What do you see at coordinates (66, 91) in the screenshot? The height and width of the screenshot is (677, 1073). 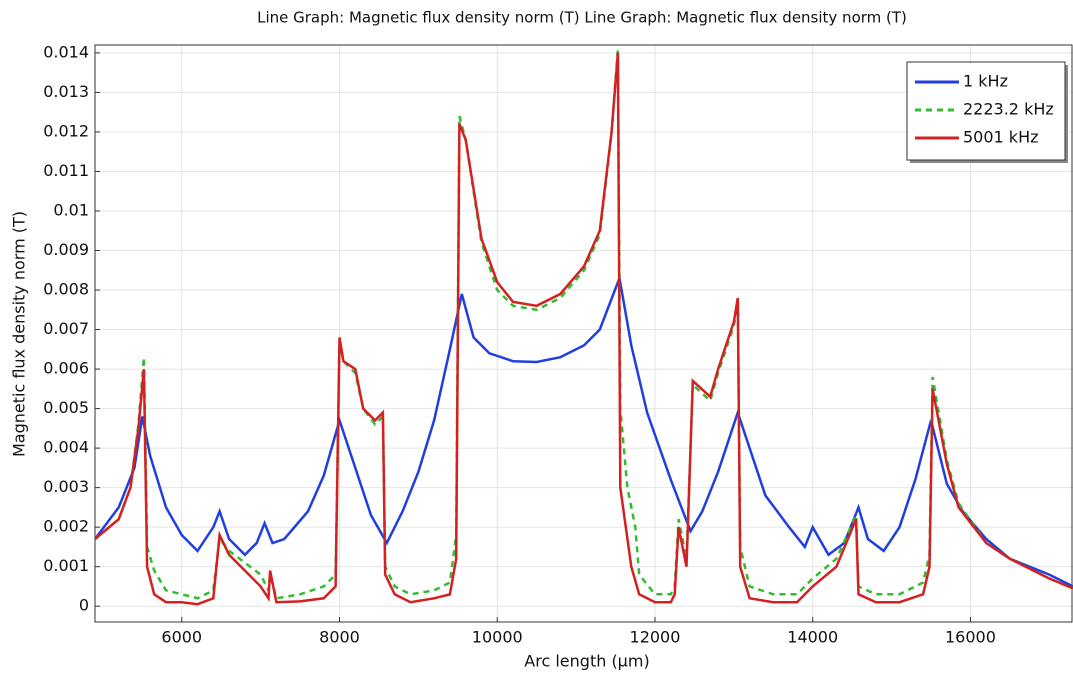 I see `y-tick-label: 0.013` at bounding box center [66, 91].